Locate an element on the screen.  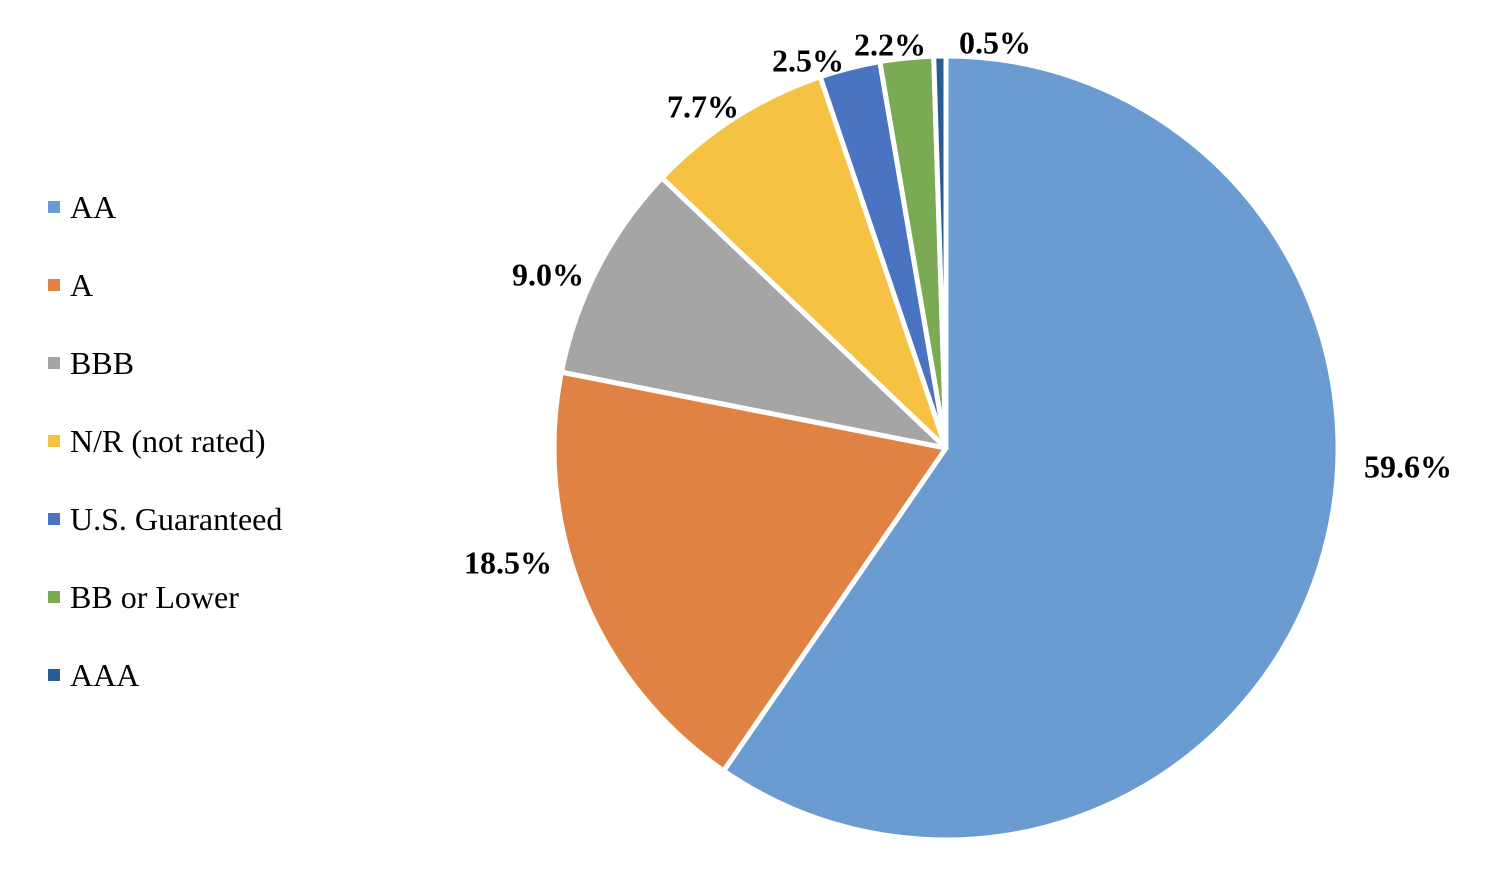
data-label: 2.2% is located at coordinates (890, 44).